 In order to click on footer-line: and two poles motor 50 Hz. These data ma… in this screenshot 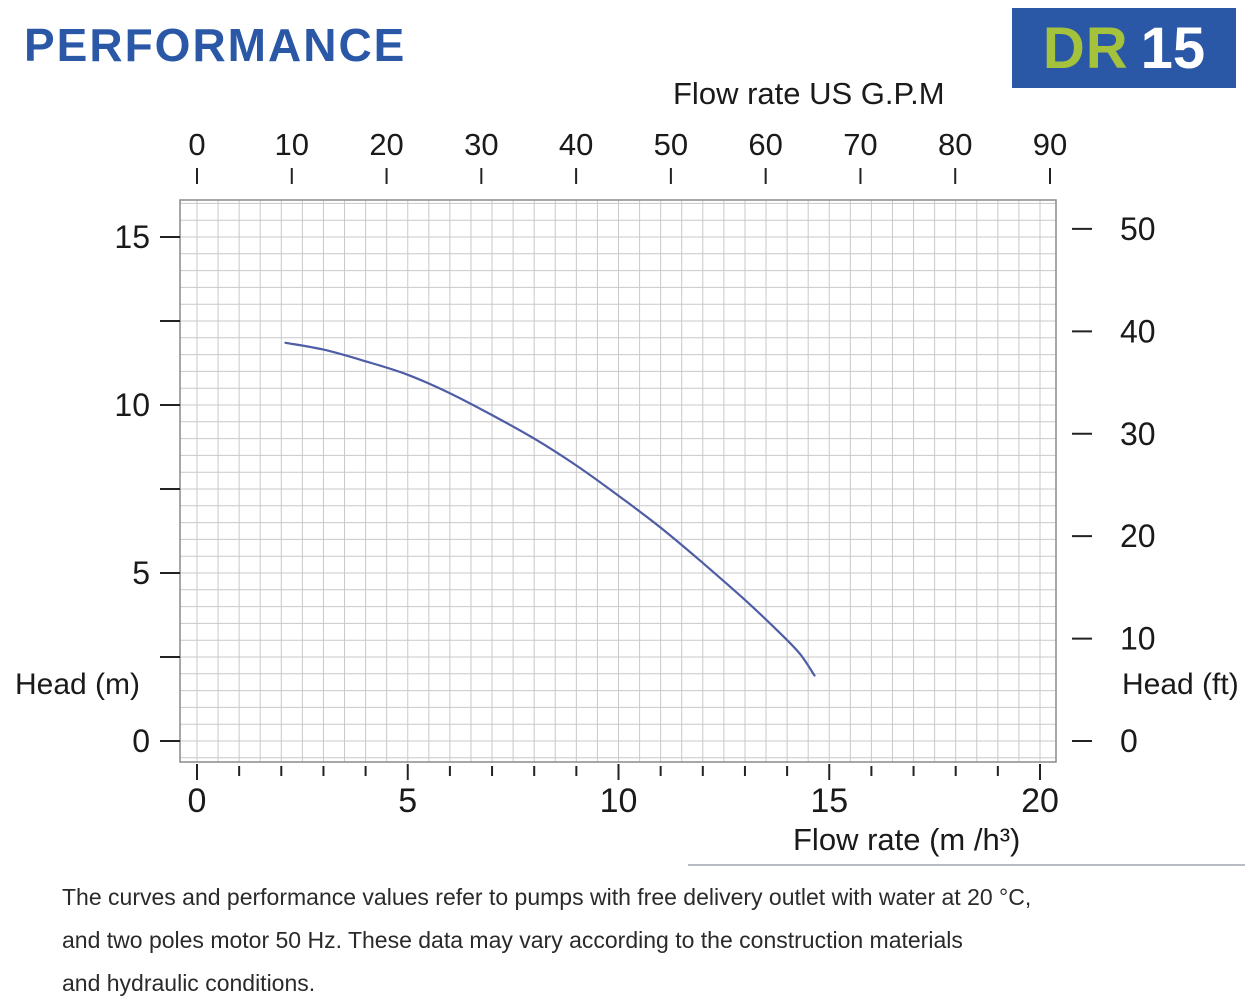, I will do `click(512, 940)`.